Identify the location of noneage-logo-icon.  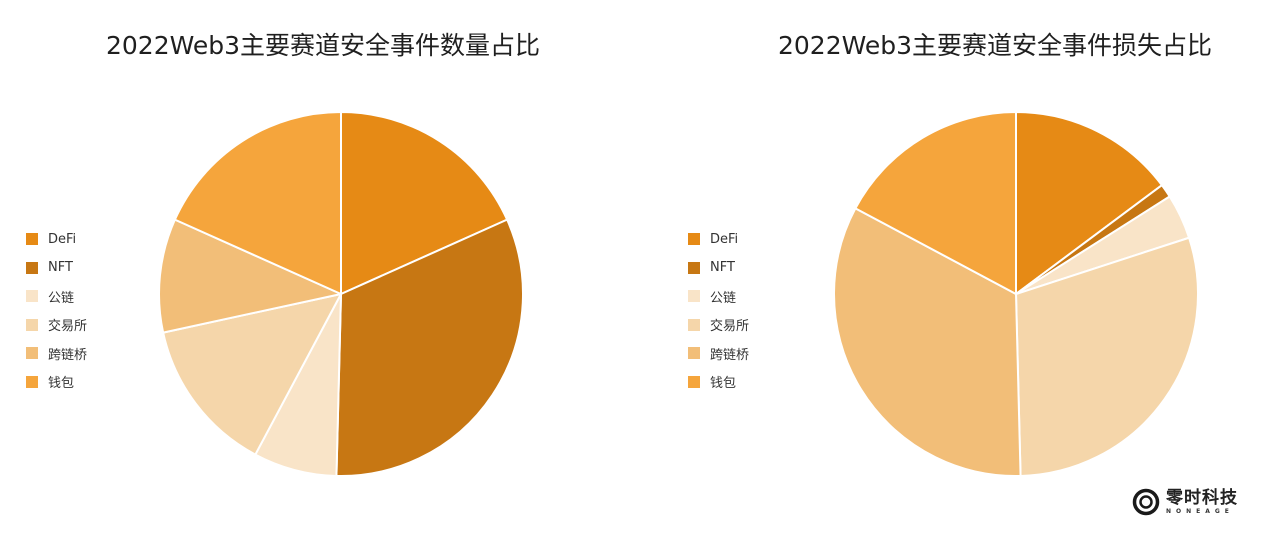
(1146, 502).